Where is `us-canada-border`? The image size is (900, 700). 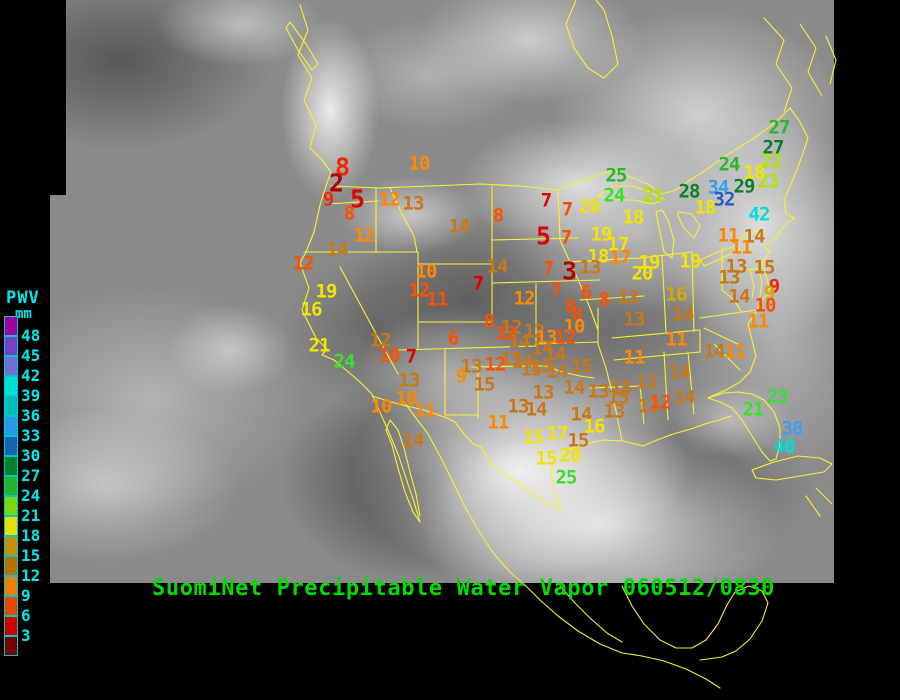 us-canada-border is located at coordinates (444, 187).